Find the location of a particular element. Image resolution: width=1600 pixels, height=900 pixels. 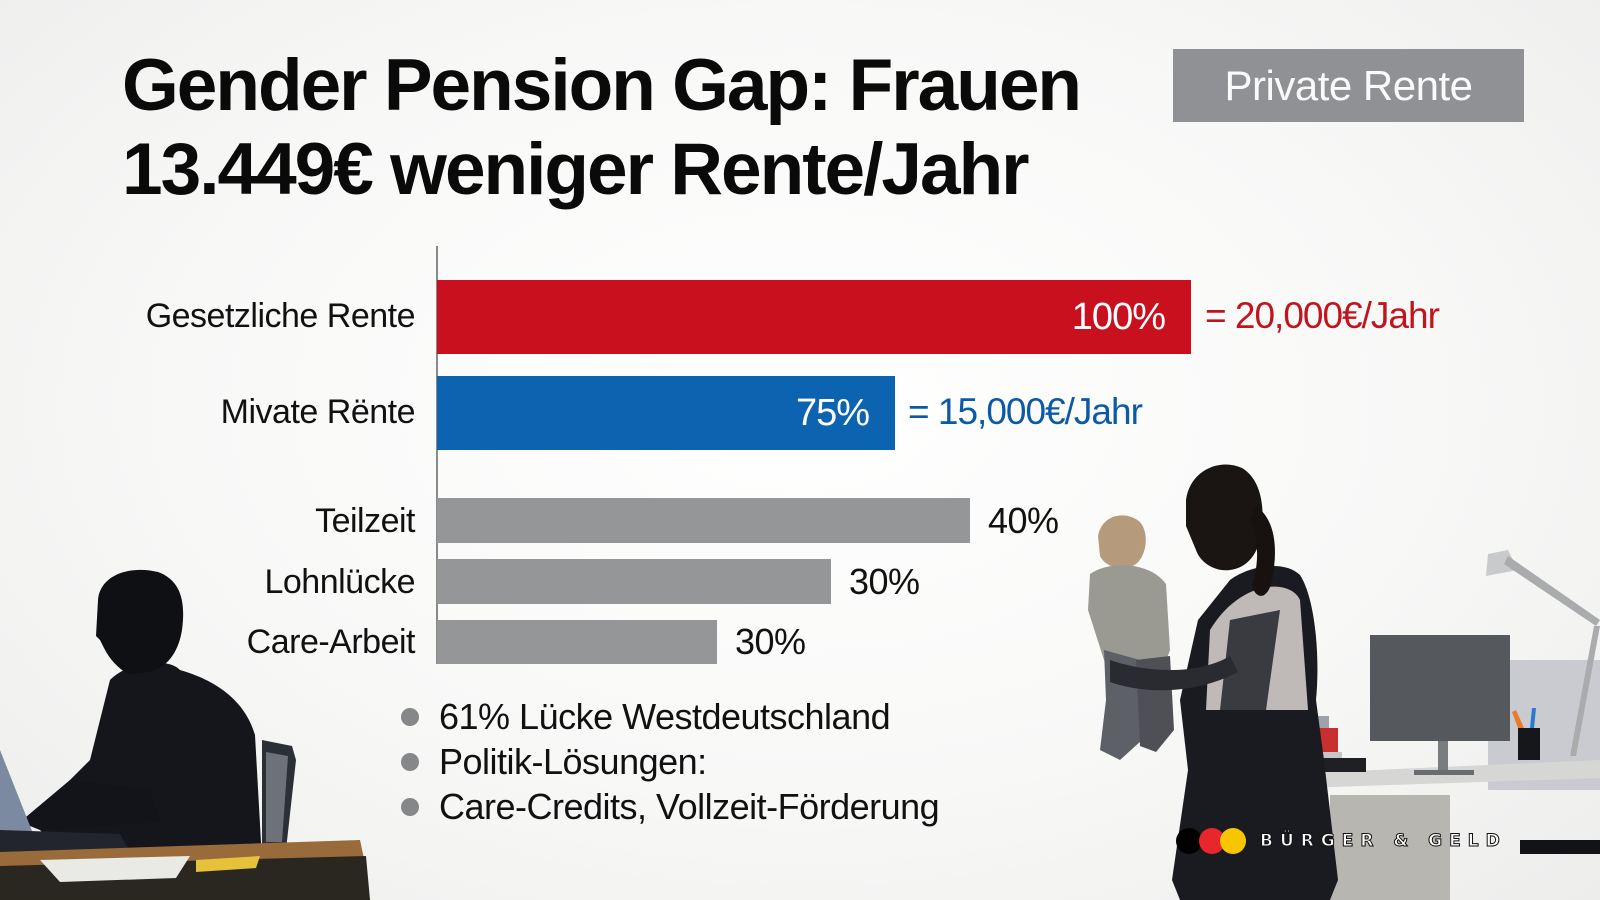

bar-teilzeit is located at coordinates (703, 520).